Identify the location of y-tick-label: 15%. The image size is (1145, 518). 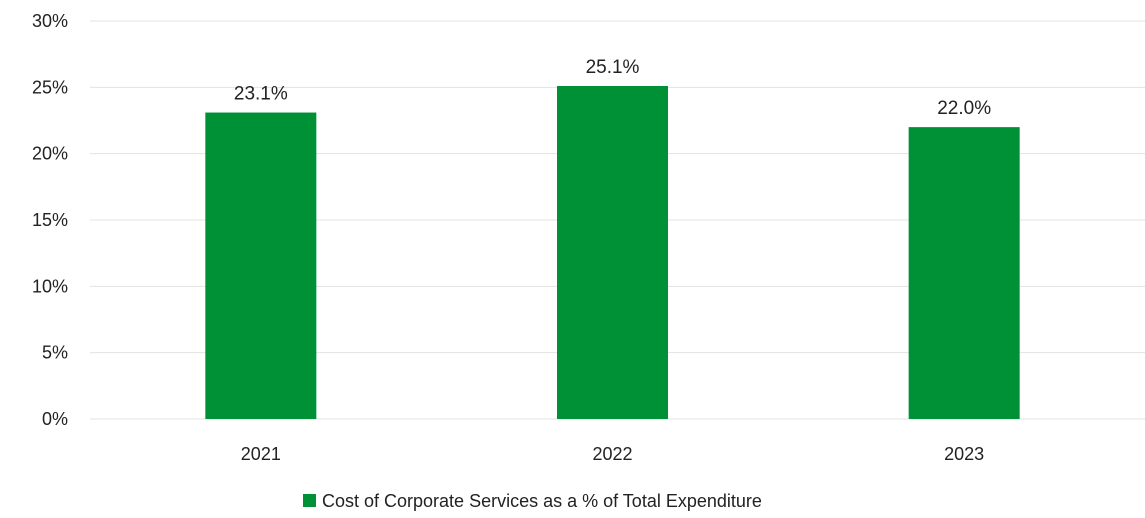
(50, 220).